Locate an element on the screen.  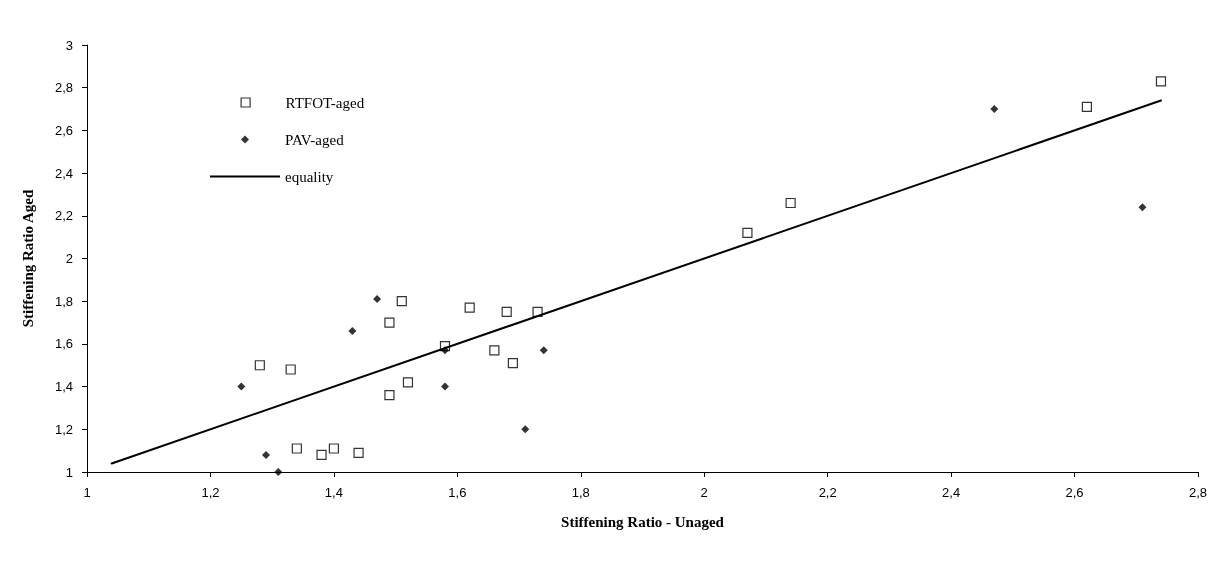
x-tick-label: 1,4 is located at coordinates (333, 492).